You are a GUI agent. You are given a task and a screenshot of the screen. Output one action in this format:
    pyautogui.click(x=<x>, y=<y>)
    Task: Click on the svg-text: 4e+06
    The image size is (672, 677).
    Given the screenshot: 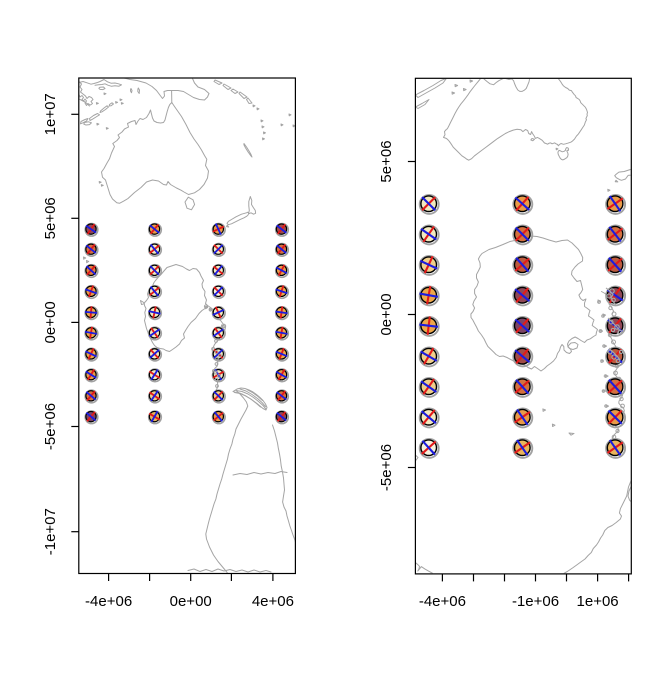 What is the action you would take?
    pyautogui.click(x=273, y=601)
    